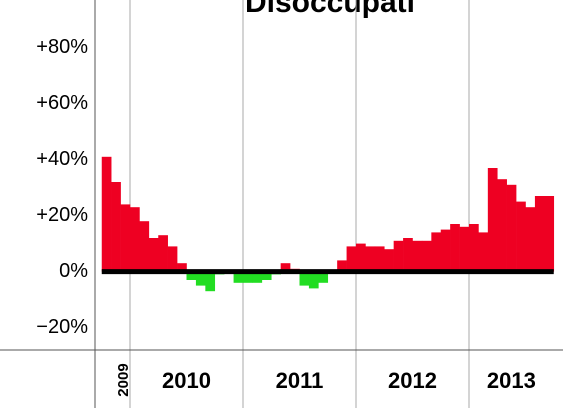 This screenshot has height=408, width=563. I want to click on x-tick-label: 2011, so click(300, 380).